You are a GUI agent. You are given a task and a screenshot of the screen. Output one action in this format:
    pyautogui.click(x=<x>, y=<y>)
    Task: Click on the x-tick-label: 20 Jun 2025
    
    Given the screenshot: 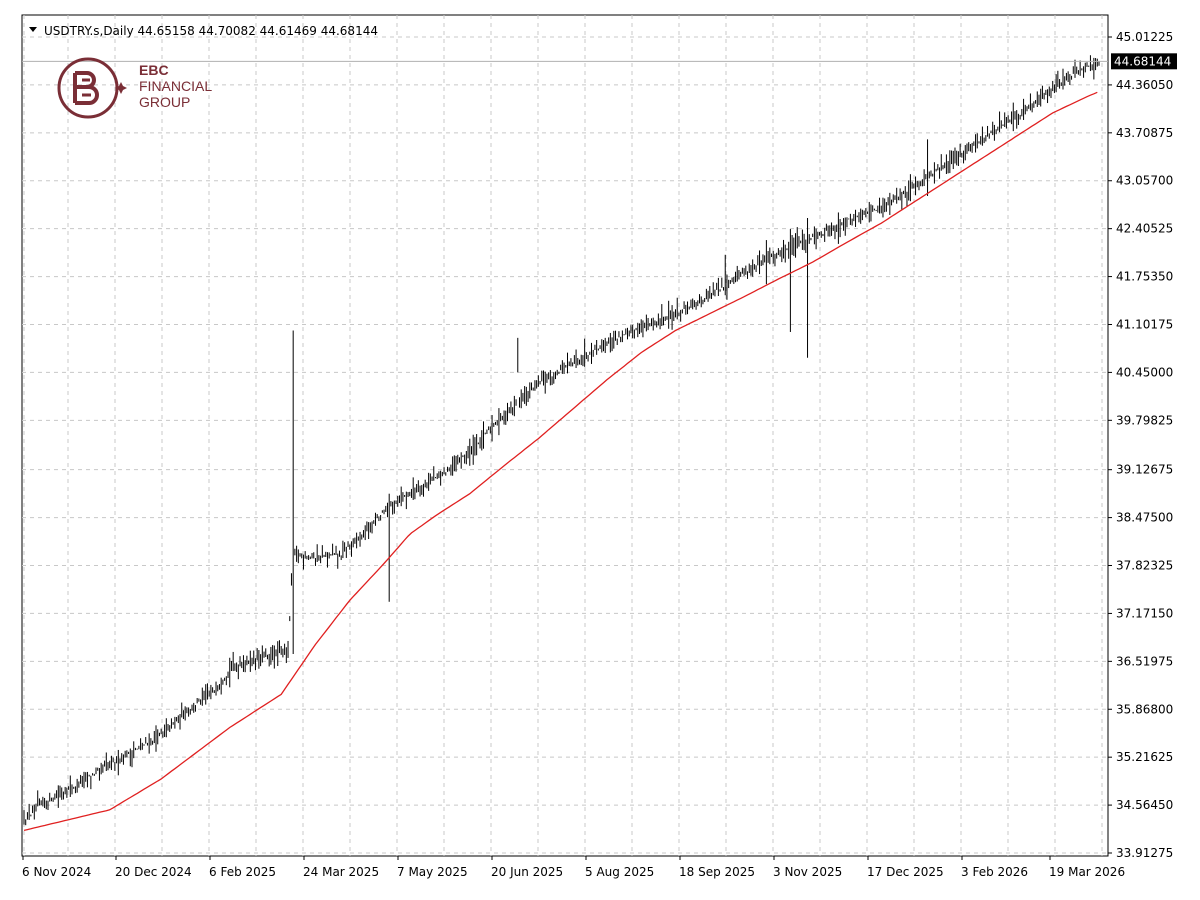 What is the action you would take?
    pyautogui.click(x=527, y=872)
    